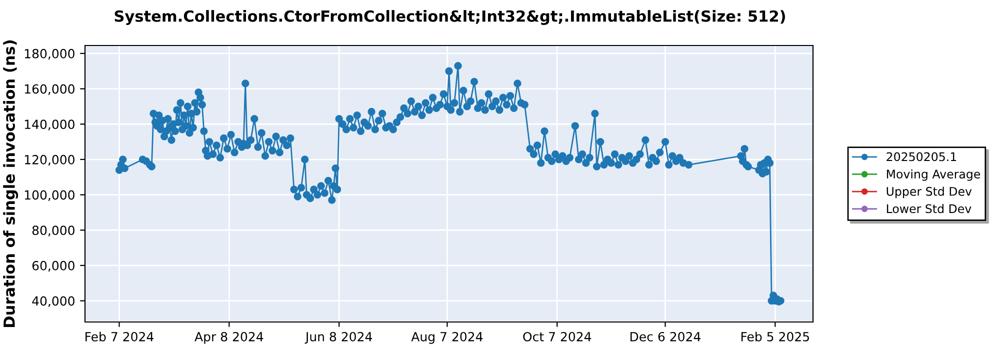  Describe the element at coordinates (449, 17) in the screenshot. I see `chart-title: System.Collections.CtorFromCollection&lt;Int32&gt;.ImmutableList(Size: 512)` at that location.